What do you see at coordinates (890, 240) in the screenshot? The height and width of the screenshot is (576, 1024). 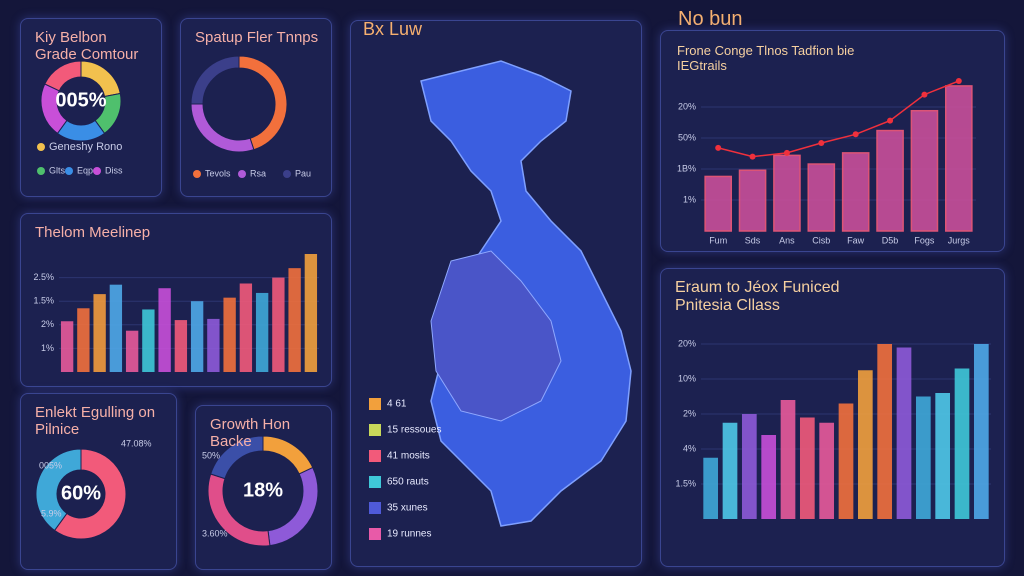 I see `x-tick-label: D5b` at bounding box center [890, 240].